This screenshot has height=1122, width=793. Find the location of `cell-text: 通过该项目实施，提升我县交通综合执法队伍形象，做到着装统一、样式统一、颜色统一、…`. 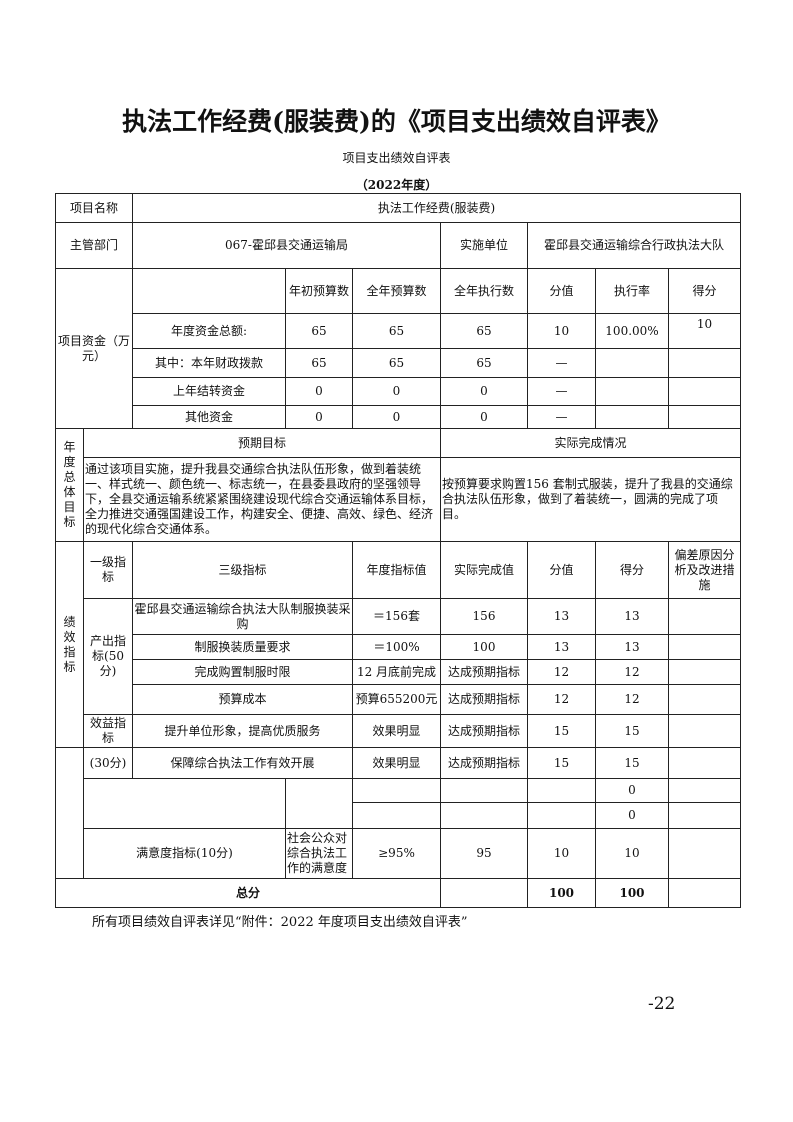

cell-text: 通过该项目实施，提升我县交通综合执法队伍形象，做到着装统一、样式统一、颜色统一、… is located at coordinates (259, 499).